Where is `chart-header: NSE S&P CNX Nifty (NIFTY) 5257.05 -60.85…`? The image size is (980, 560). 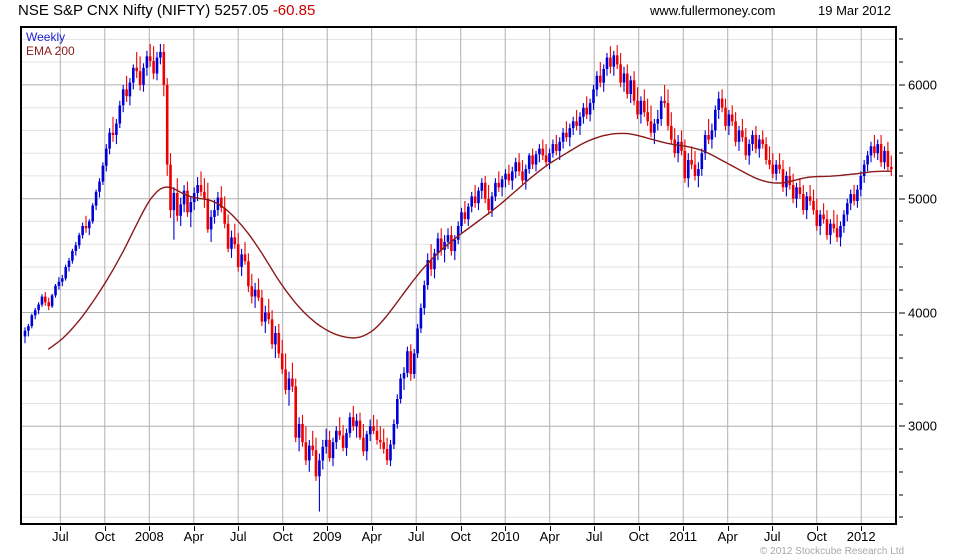
chart-header: NSE S&P CNX Nifty (NIFTY) 5257.05 -60.85… is located at coordinates (490, 13).